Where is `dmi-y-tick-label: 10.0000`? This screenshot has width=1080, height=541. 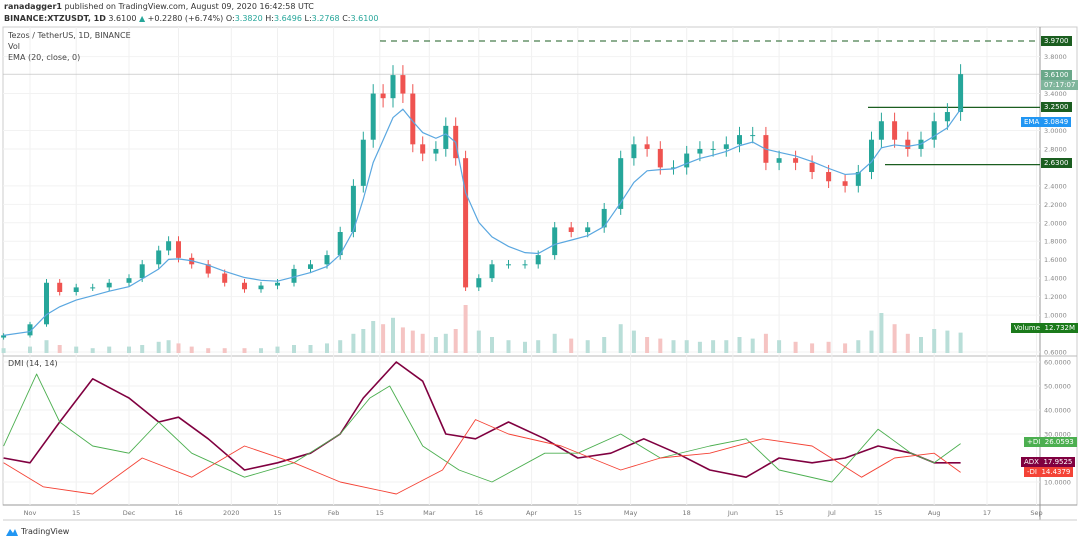
dmi-y-tick-label: 10.0000 is located at coordinates (1057, 483).